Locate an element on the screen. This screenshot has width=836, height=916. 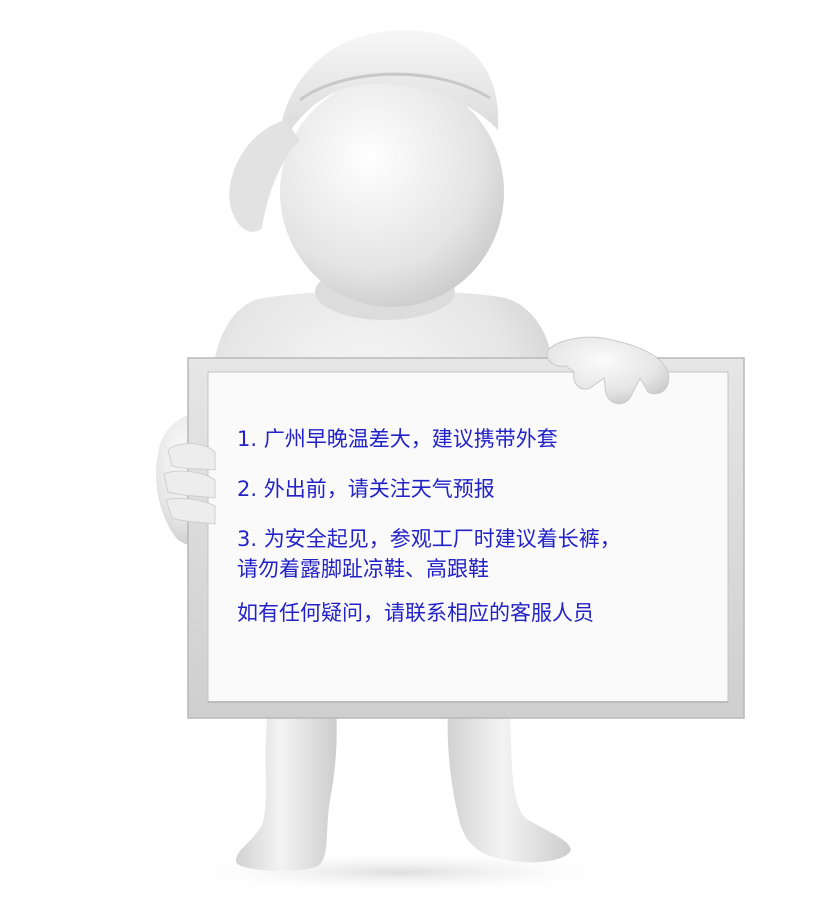
note-line-1: 1. 广州早晚温差大，建议携带外套 is located at coordinates (397, 439).